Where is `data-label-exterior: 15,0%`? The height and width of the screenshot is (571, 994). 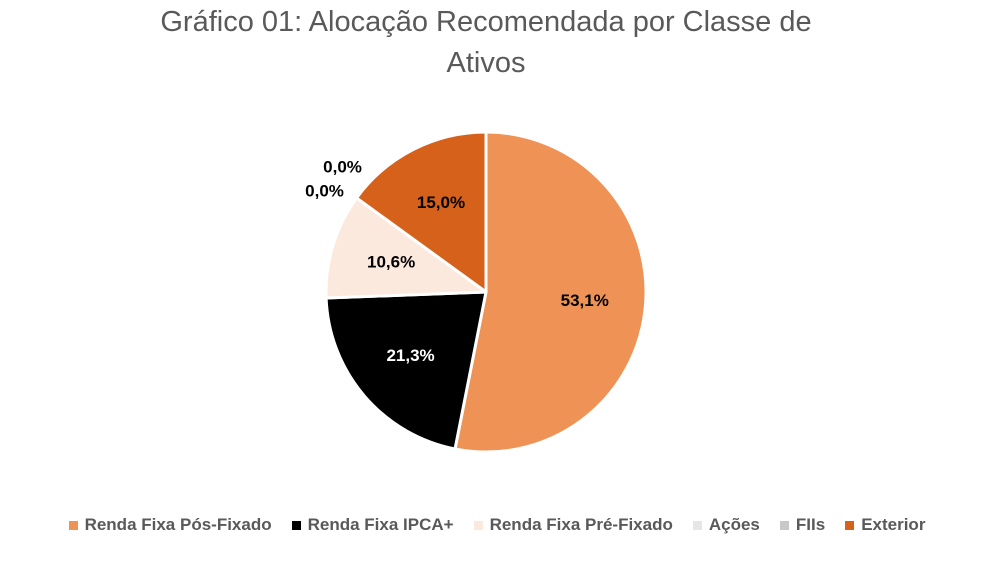 data-label-exterior: 15,0% is located at coordinates (441, 202).